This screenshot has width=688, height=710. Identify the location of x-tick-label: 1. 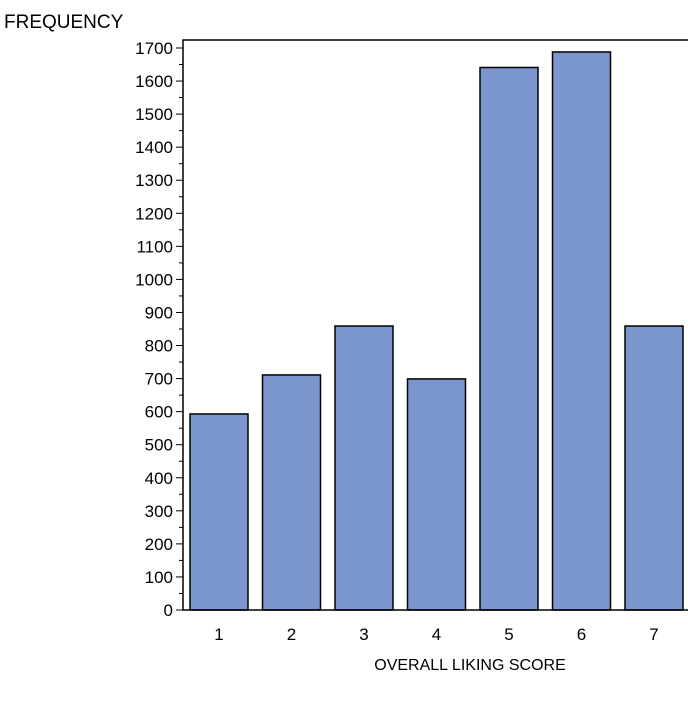
(218, 634).